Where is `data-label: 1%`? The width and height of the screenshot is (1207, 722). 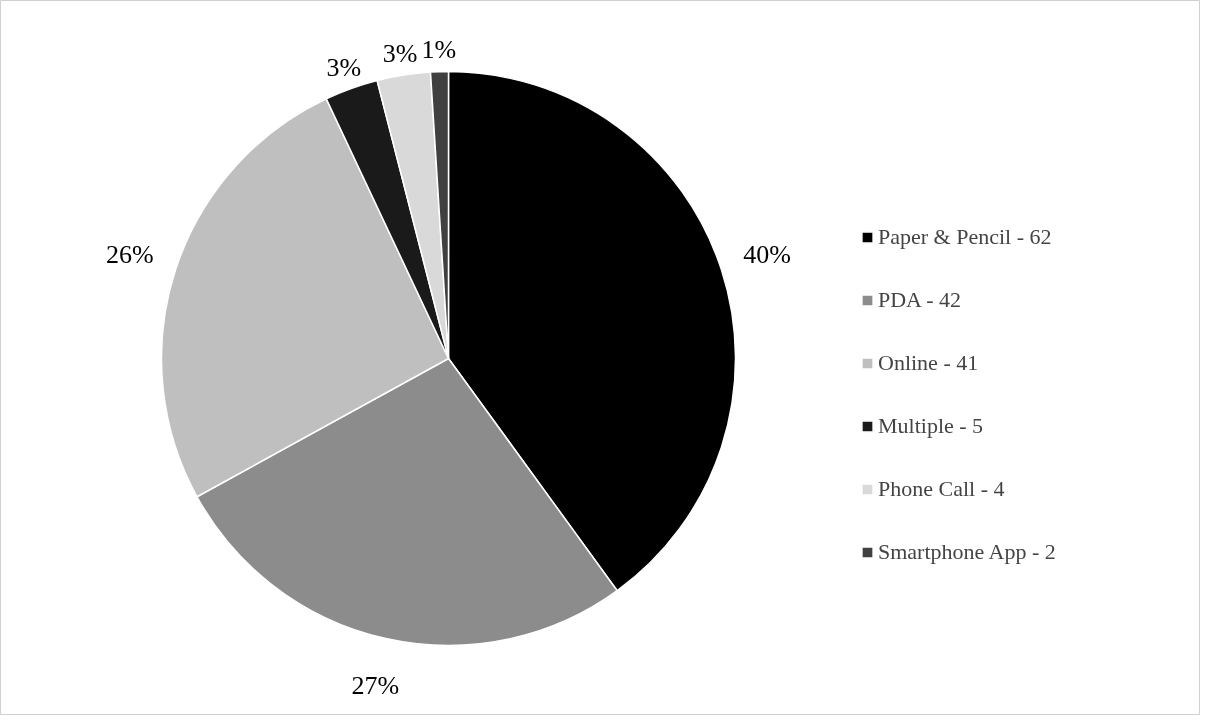 data-label: 1% is located at coordinates (439, 50).